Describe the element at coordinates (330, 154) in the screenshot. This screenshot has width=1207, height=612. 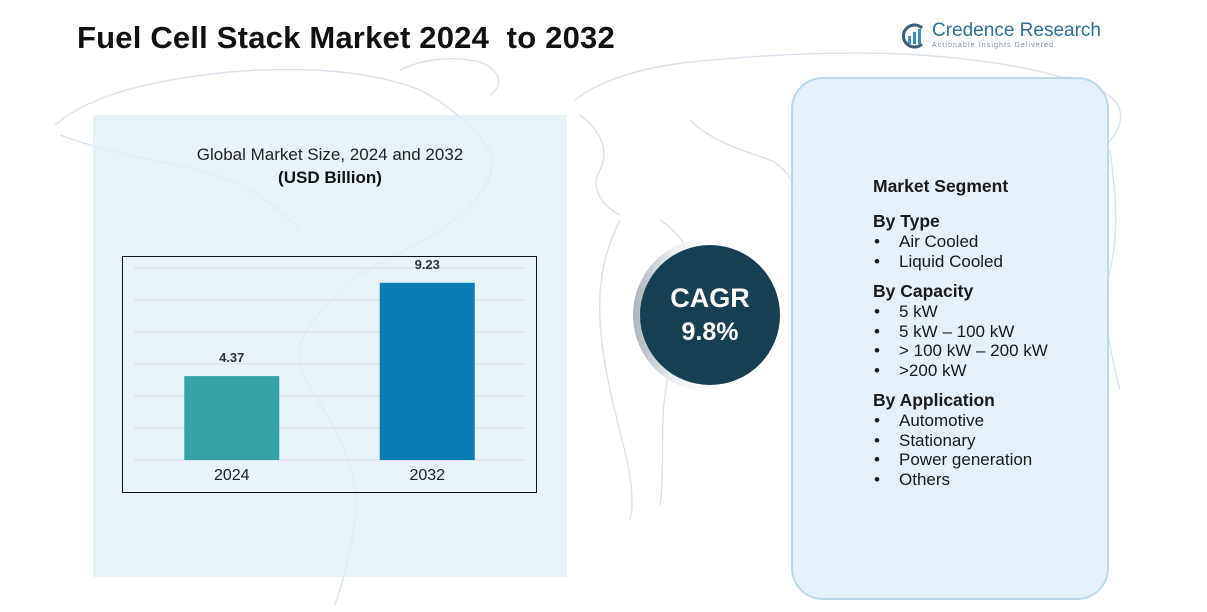
I see `chart-title: Global Market Size, 2024 and 2032` at that location.